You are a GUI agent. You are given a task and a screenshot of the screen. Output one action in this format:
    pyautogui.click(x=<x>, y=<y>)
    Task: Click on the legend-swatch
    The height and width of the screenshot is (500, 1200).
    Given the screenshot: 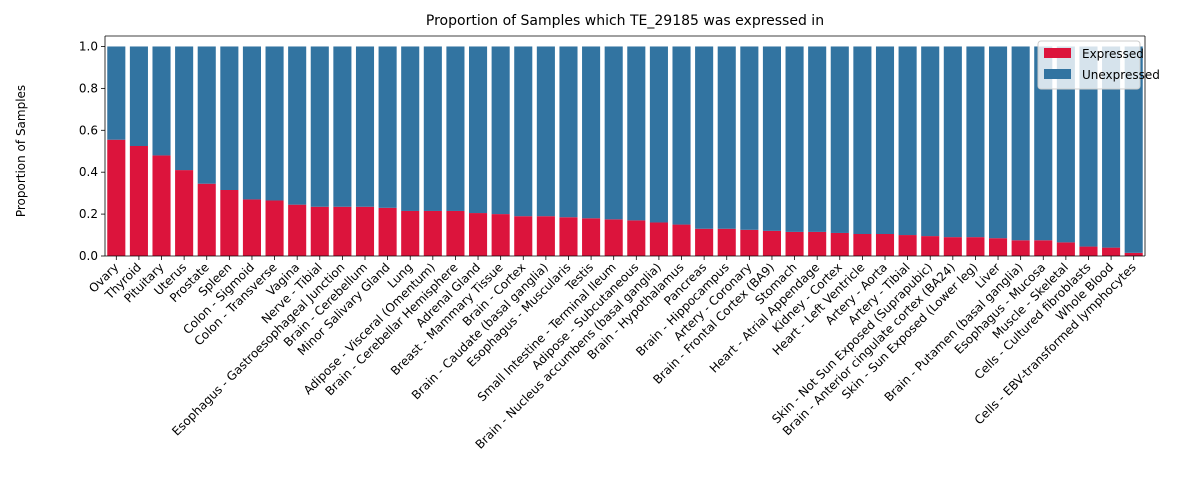 What is the action you would take?
    pyautogui.click(x=1057, y=53)
    